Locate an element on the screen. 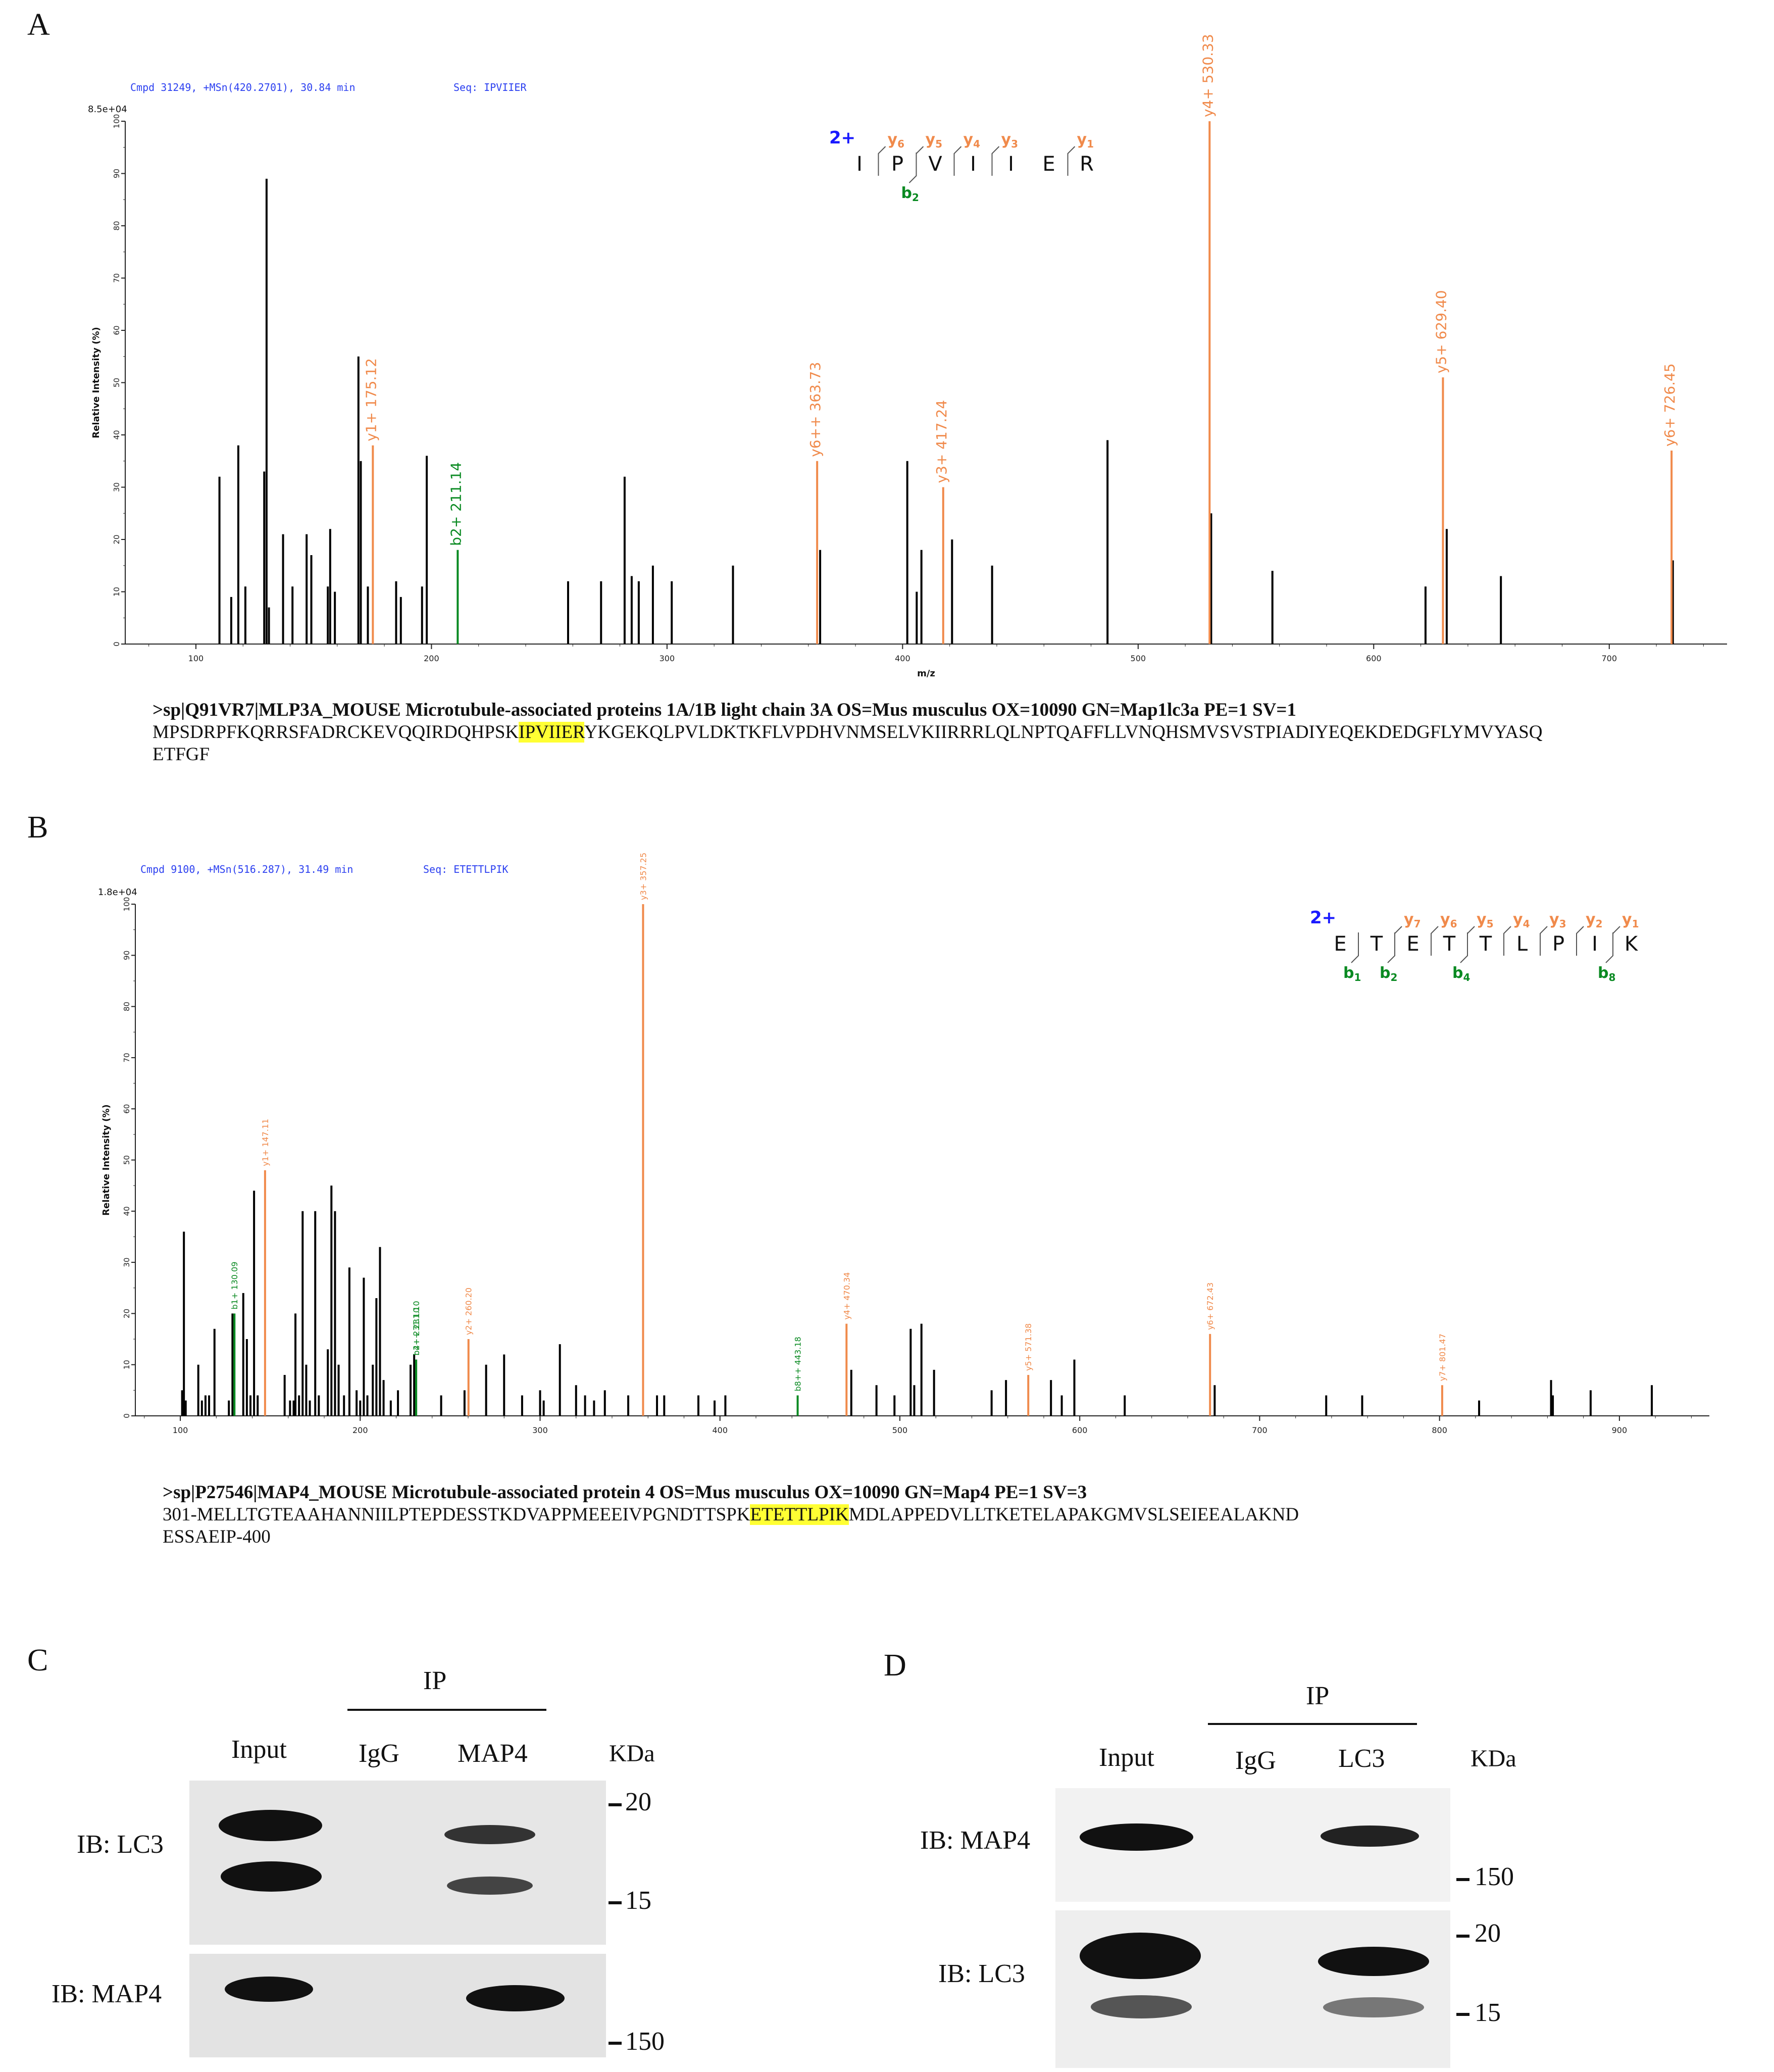  spectrum-a-y-tick-label: 80 is located at coordinates (116, 225).